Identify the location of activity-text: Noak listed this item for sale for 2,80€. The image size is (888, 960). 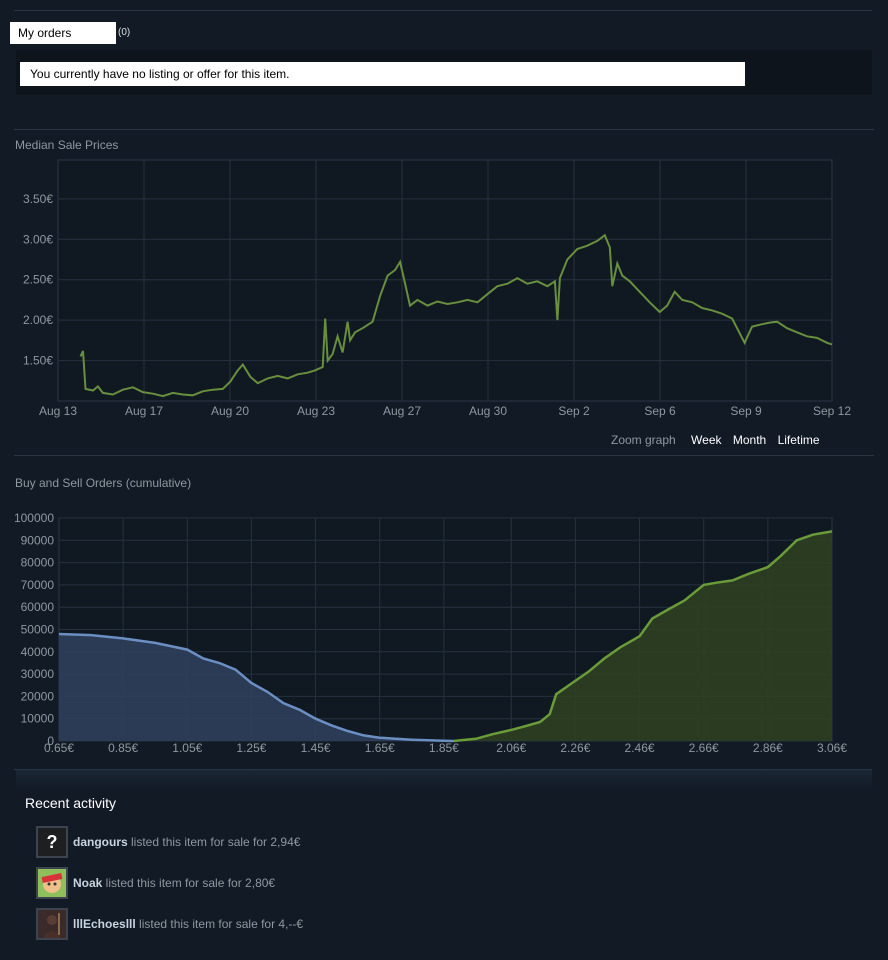
(174, 883).